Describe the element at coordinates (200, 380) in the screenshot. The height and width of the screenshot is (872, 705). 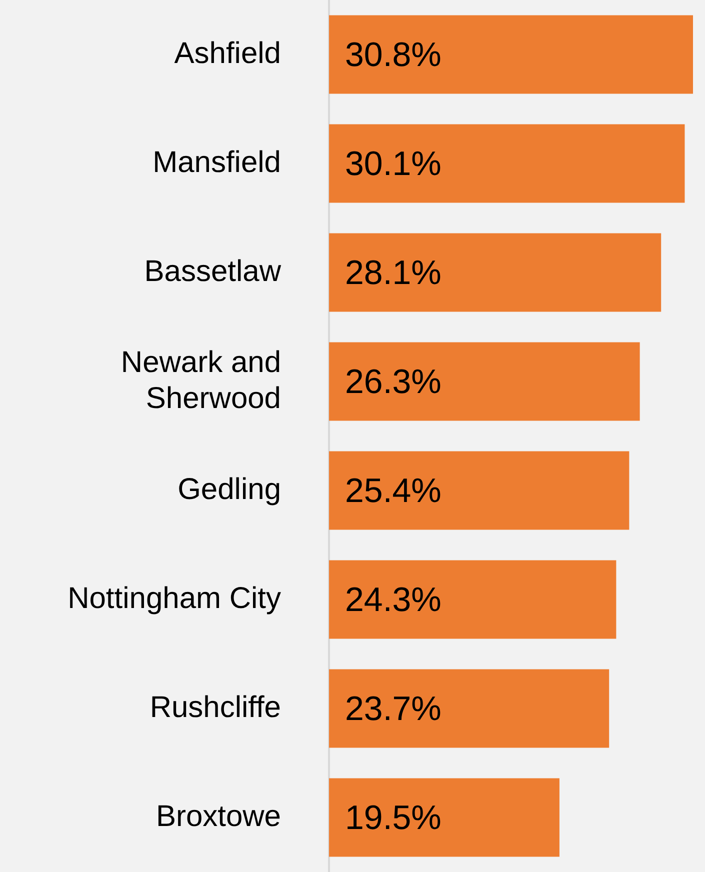
I see `y-tick-label: Newark and Sherwood` at that location.